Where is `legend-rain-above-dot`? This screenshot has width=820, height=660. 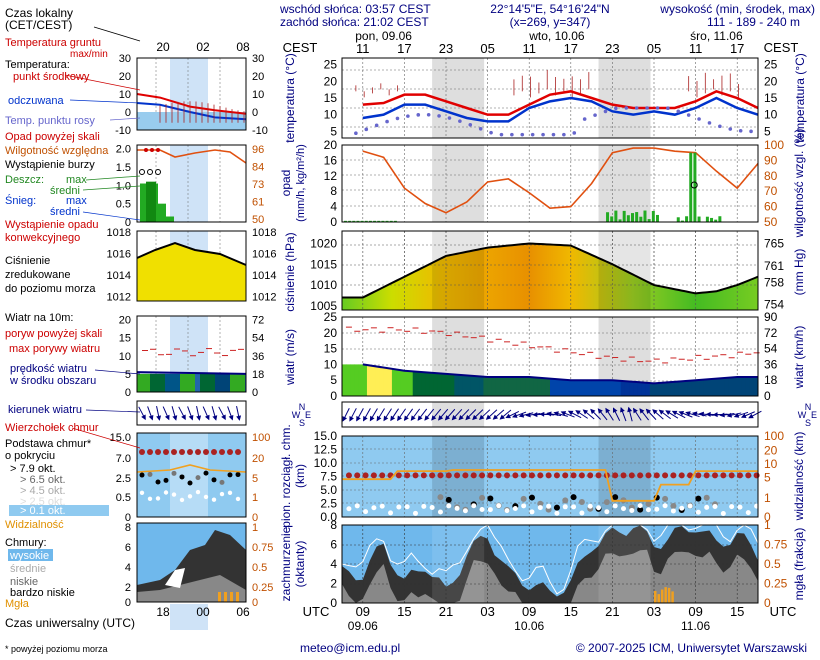
legend-rain-above-dot is located at coordinates (146, 150).